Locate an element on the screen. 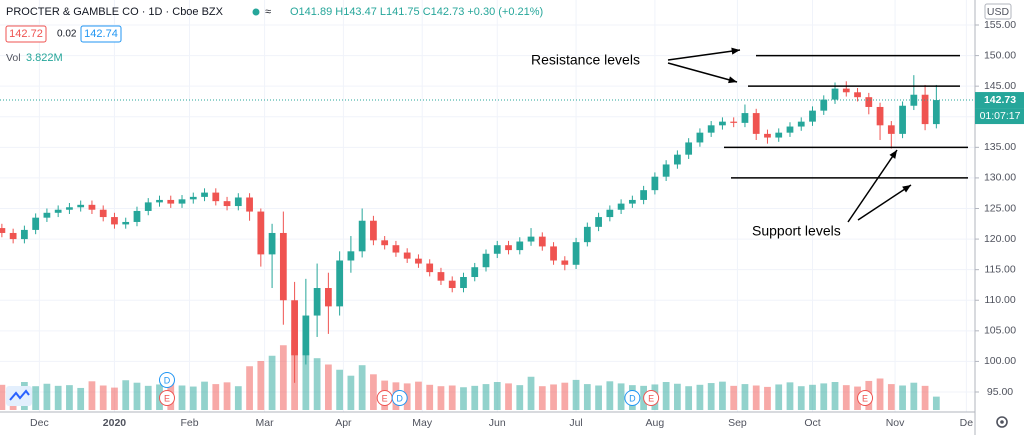 This screenshot has height=435, width=1024. bid: 142.72 is located at coordinates (26, 34).